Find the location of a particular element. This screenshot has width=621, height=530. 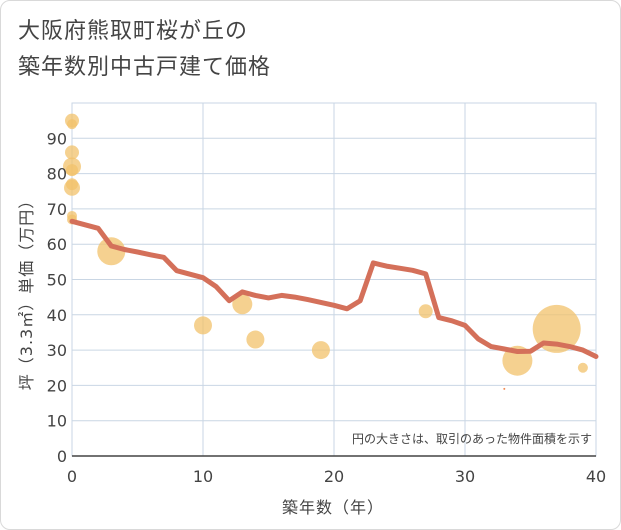

chart-title-line2: 築年数別中古戸建て価格 is located at coordinates (145, 67).